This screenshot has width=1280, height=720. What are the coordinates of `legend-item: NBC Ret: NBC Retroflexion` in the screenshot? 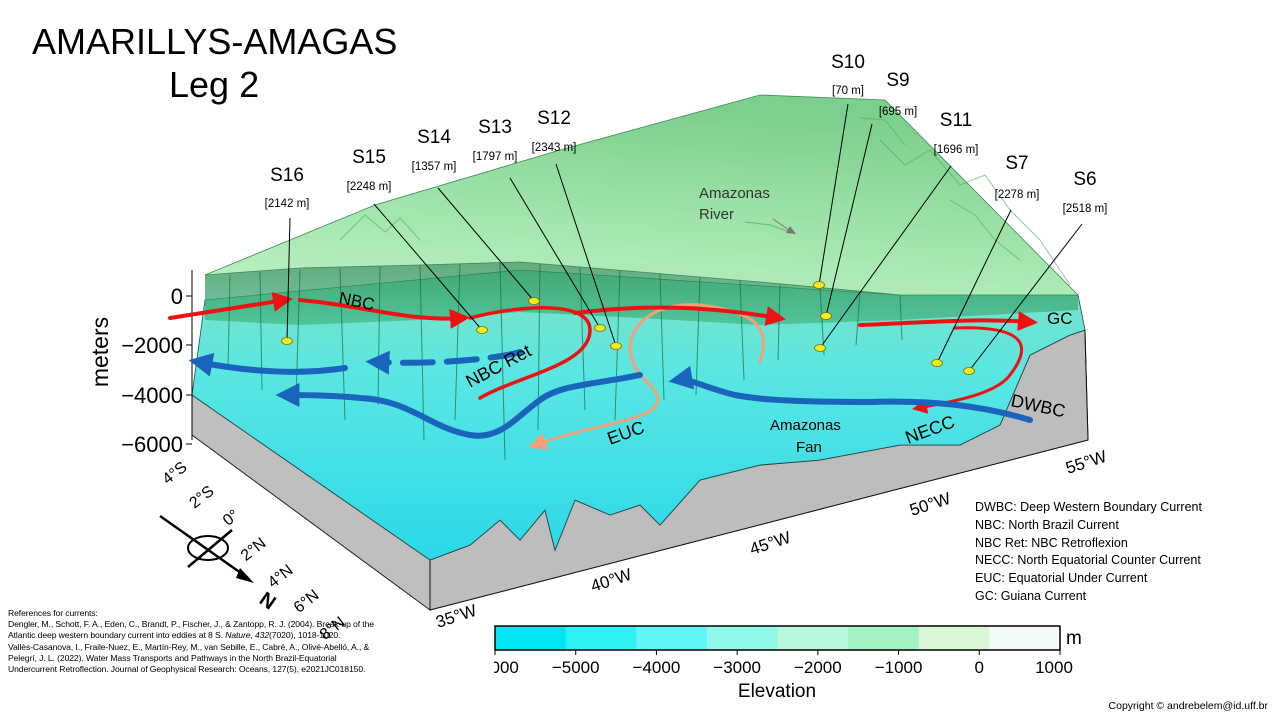 It's located at (1051, 542).